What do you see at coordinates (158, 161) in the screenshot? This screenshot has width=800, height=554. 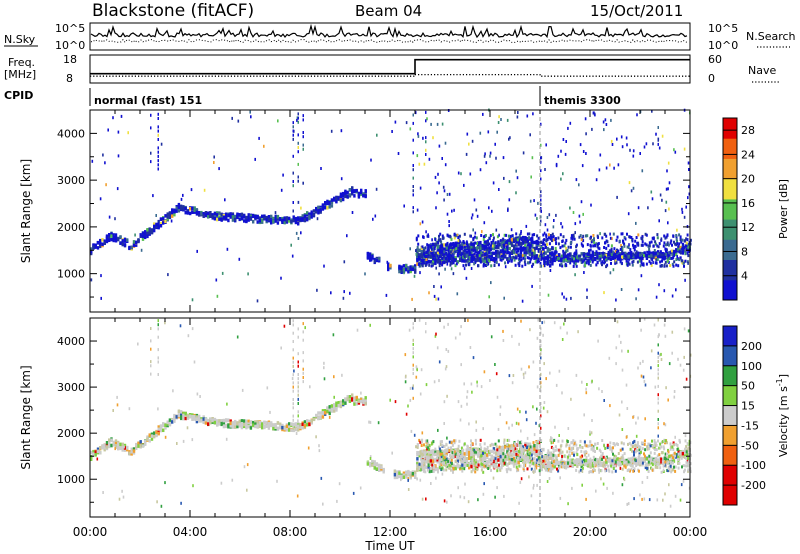 I see `rti-streak` at bounding box center [158, 161].